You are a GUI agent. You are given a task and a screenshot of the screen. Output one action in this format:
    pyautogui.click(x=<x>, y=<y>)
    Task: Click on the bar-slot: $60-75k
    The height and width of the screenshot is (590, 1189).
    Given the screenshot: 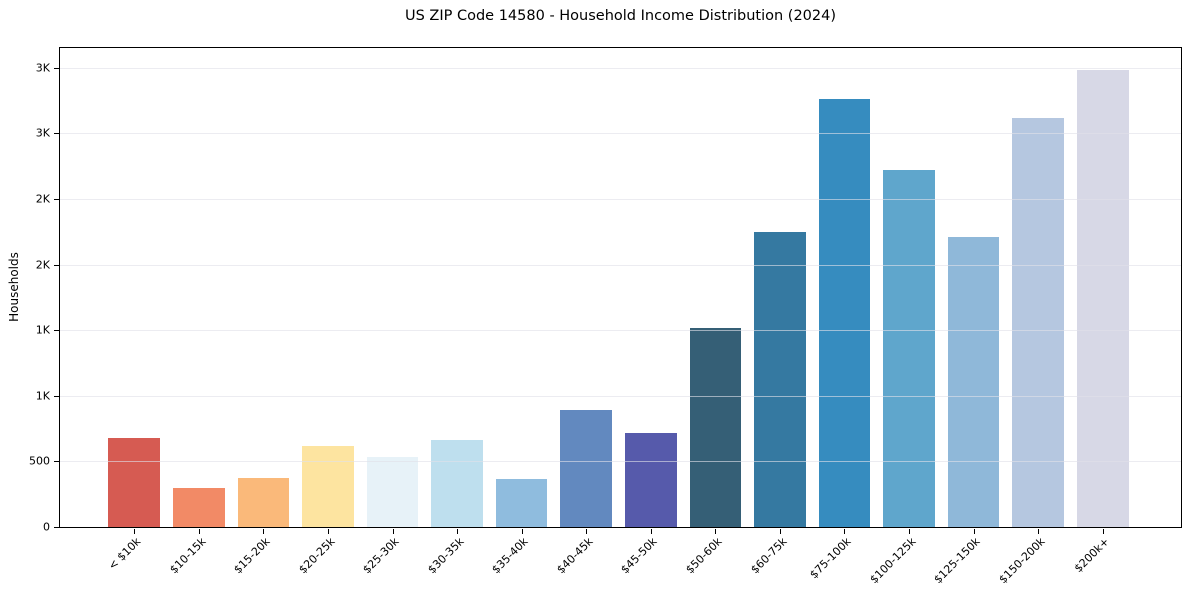 What is the action you would take?
    pyautogui.click(x=780, y=312)
    